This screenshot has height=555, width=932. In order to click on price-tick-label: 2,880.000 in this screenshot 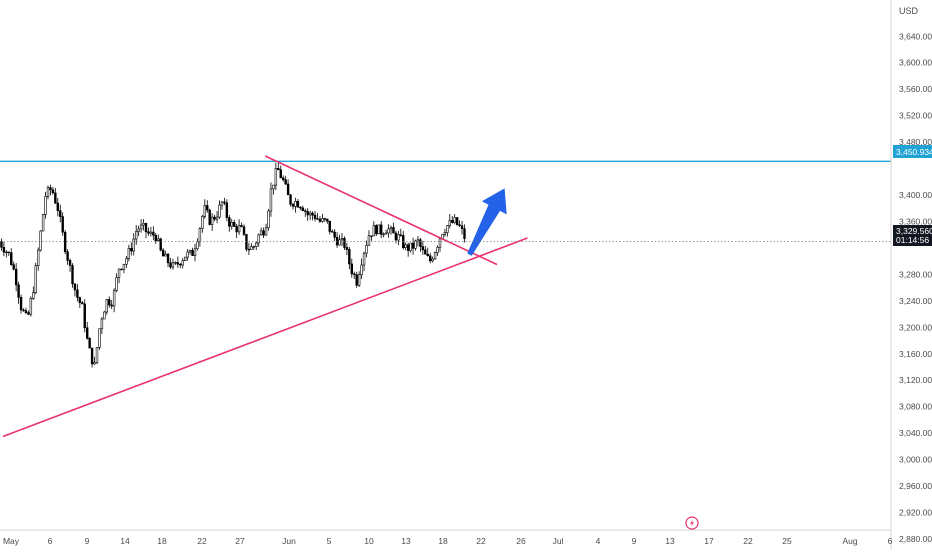, I will do `click(915, 539)`.